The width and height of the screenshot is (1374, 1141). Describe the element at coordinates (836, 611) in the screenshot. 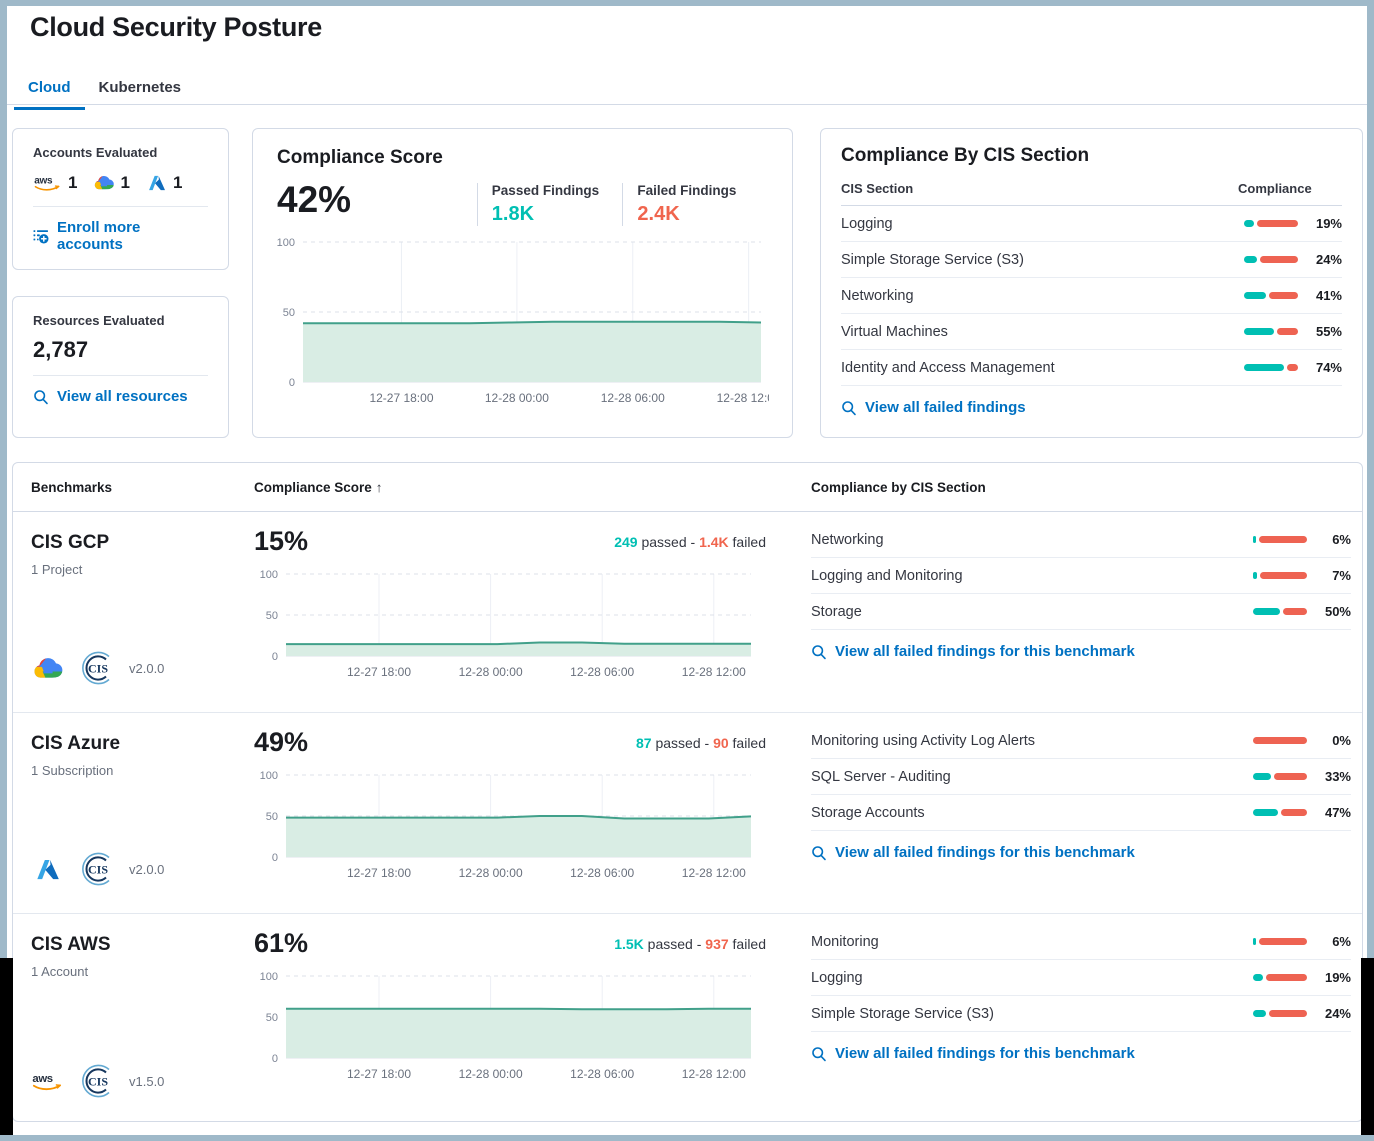

I see `cis-section-name: Storage` at that location.